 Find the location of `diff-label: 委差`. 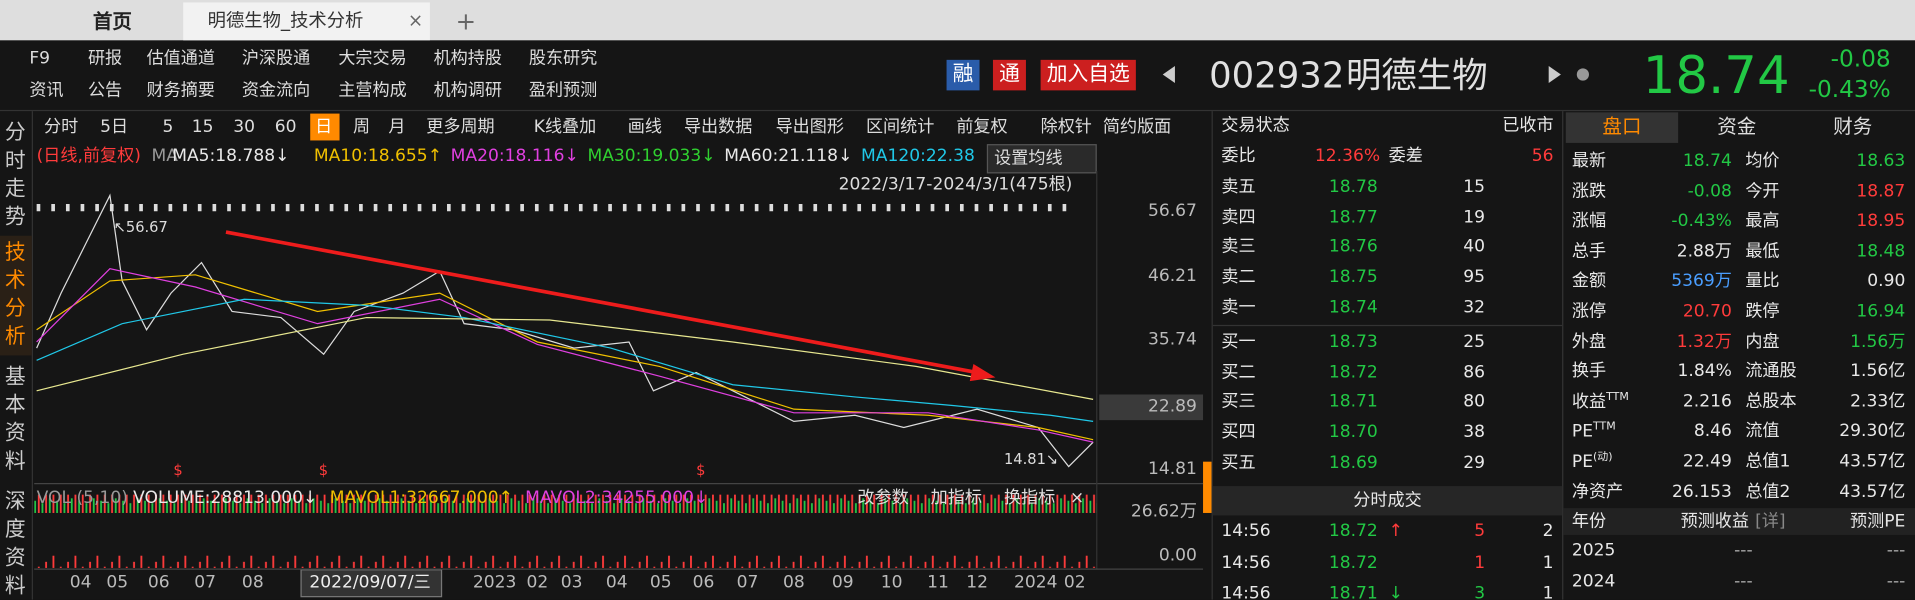

diff-label: 委差 is located at coordinates (1405, 156).